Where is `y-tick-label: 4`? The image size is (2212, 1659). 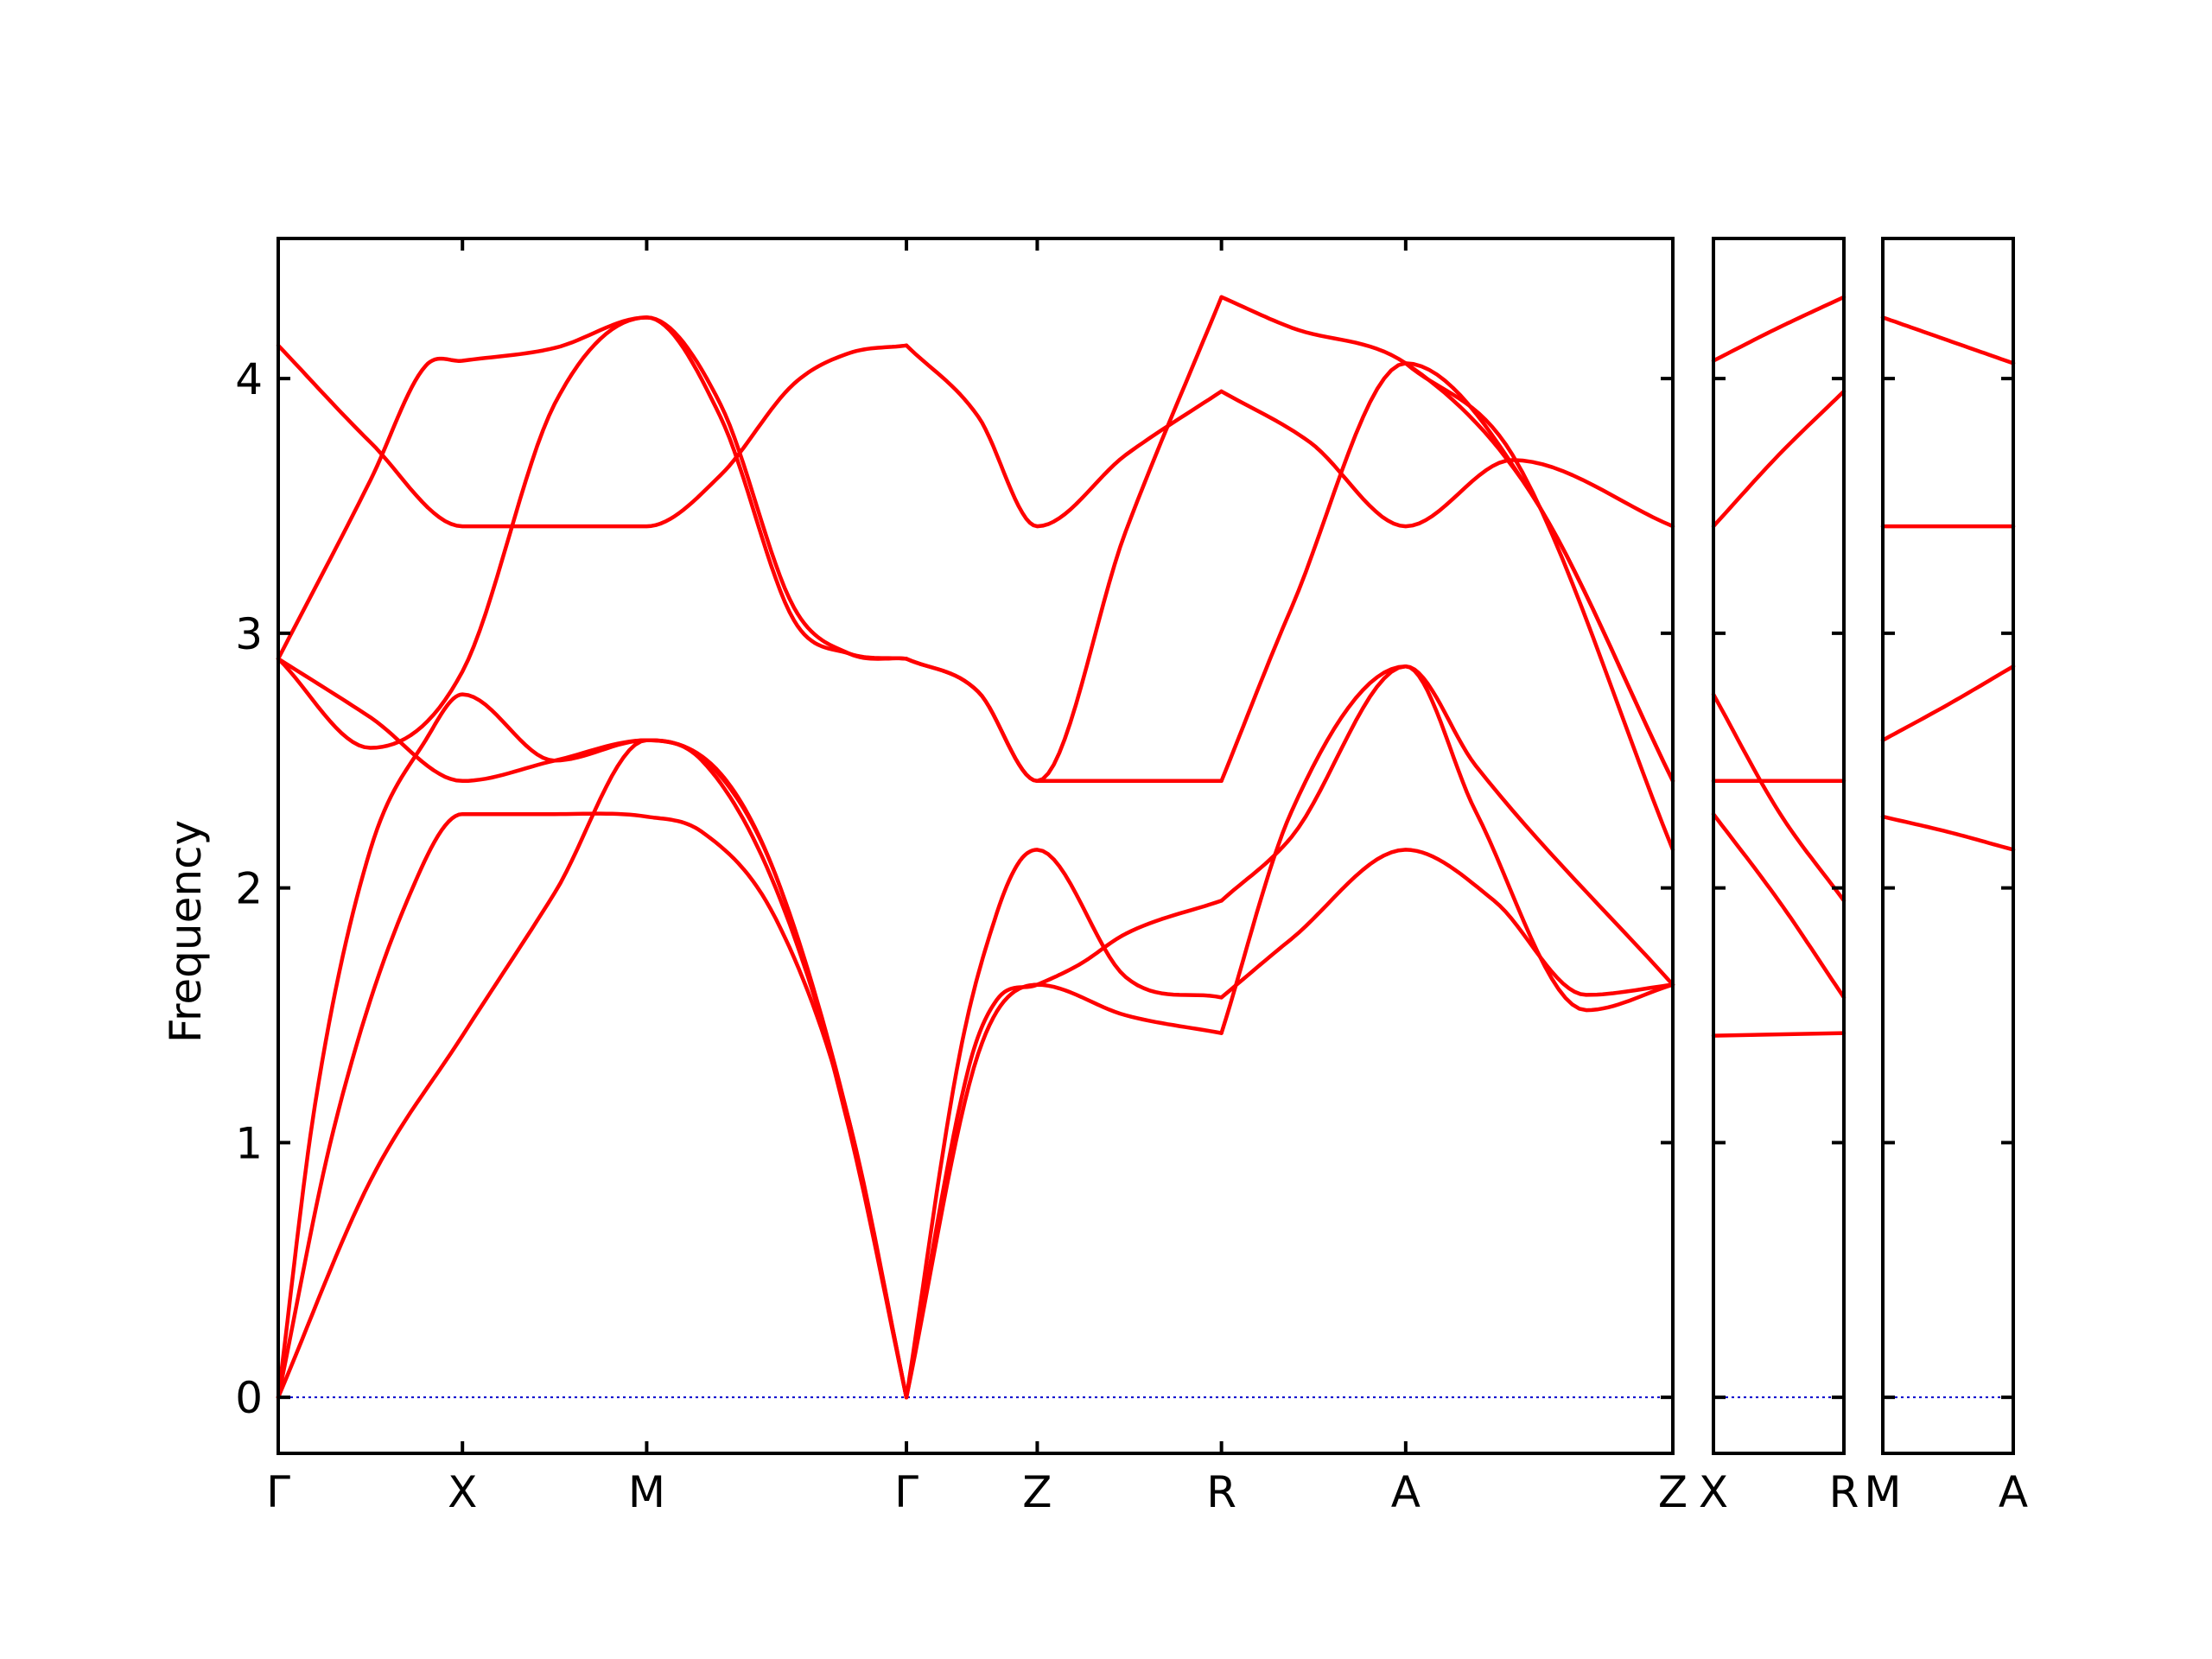 y-tick-label: 4 is located at coordinates (249, 379).